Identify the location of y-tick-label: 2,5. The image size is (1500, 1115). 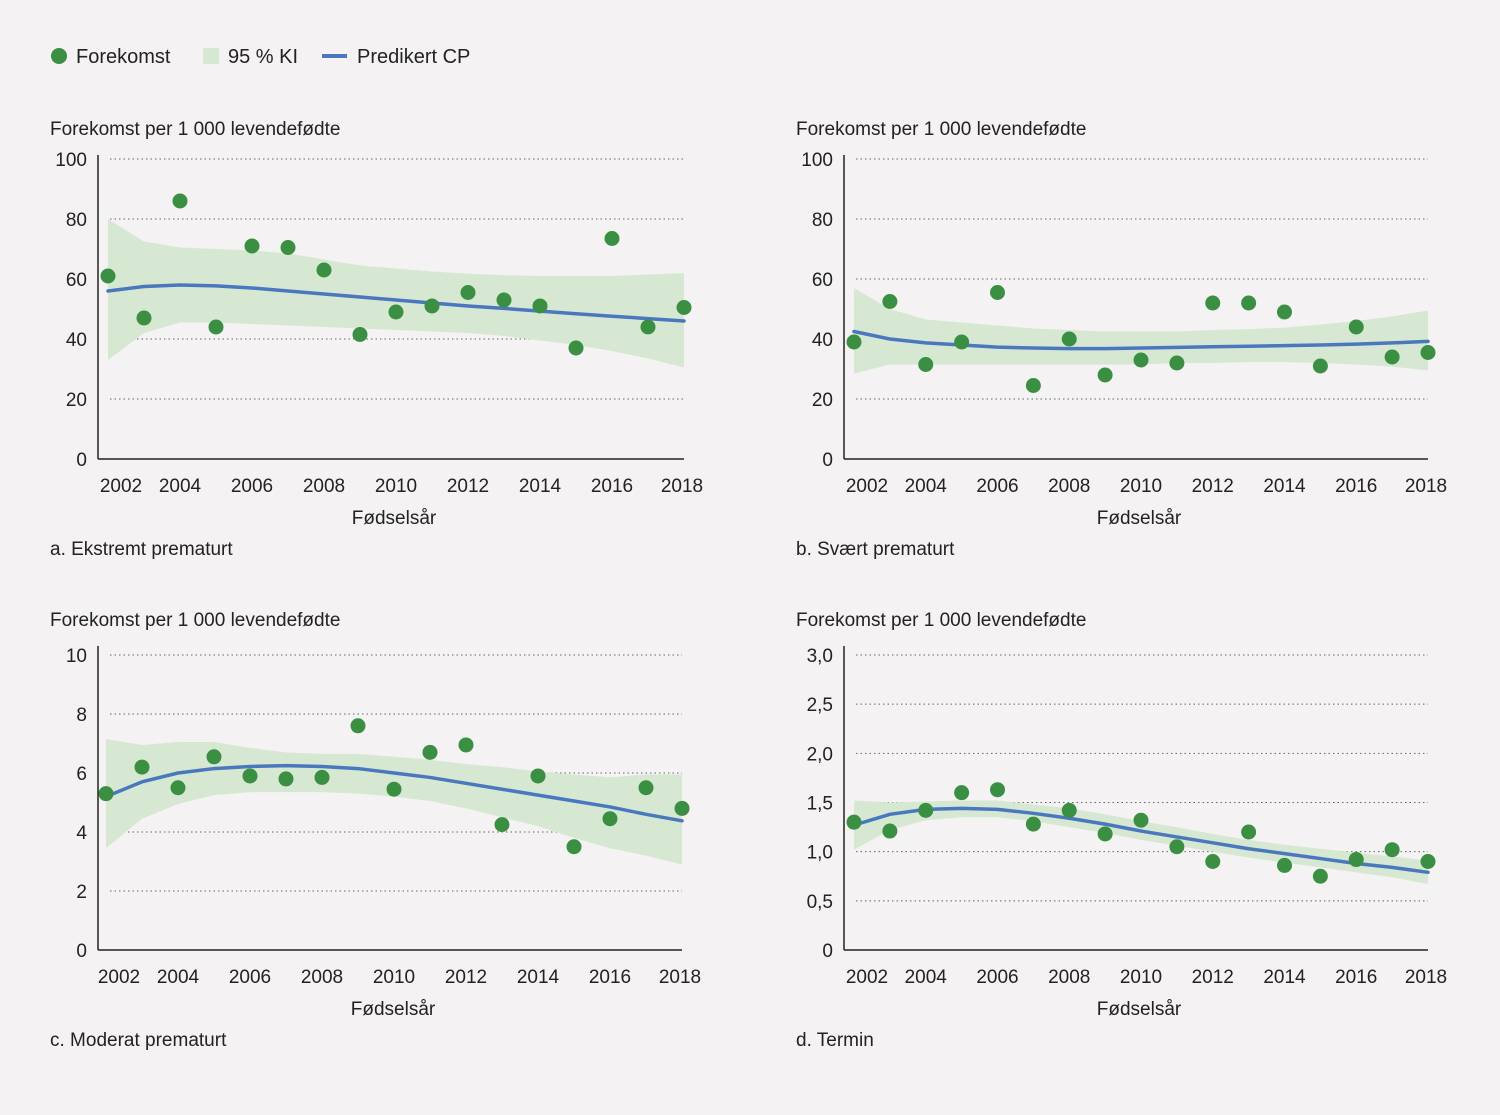
(820, 705).